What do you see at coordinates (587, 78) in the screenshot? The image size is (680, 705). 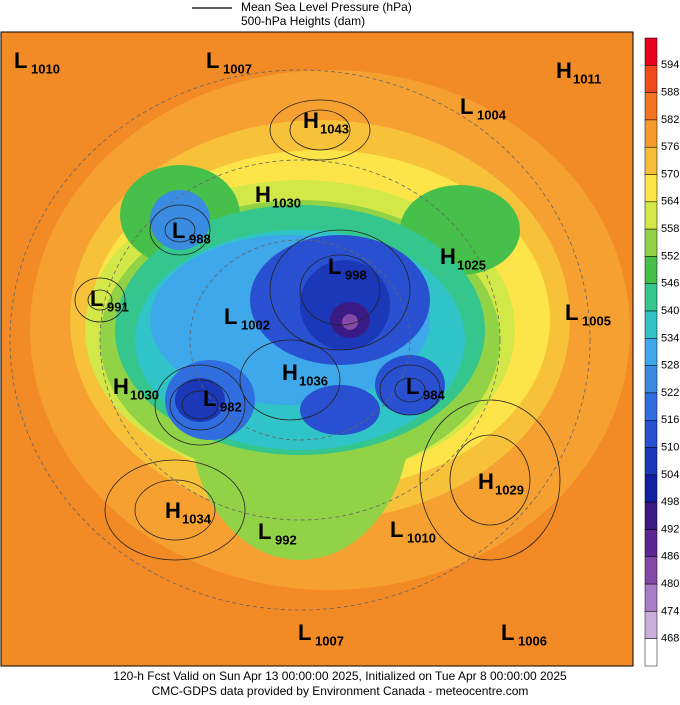 I see `center-pressure: 1011` at bounding box center [587, 78].